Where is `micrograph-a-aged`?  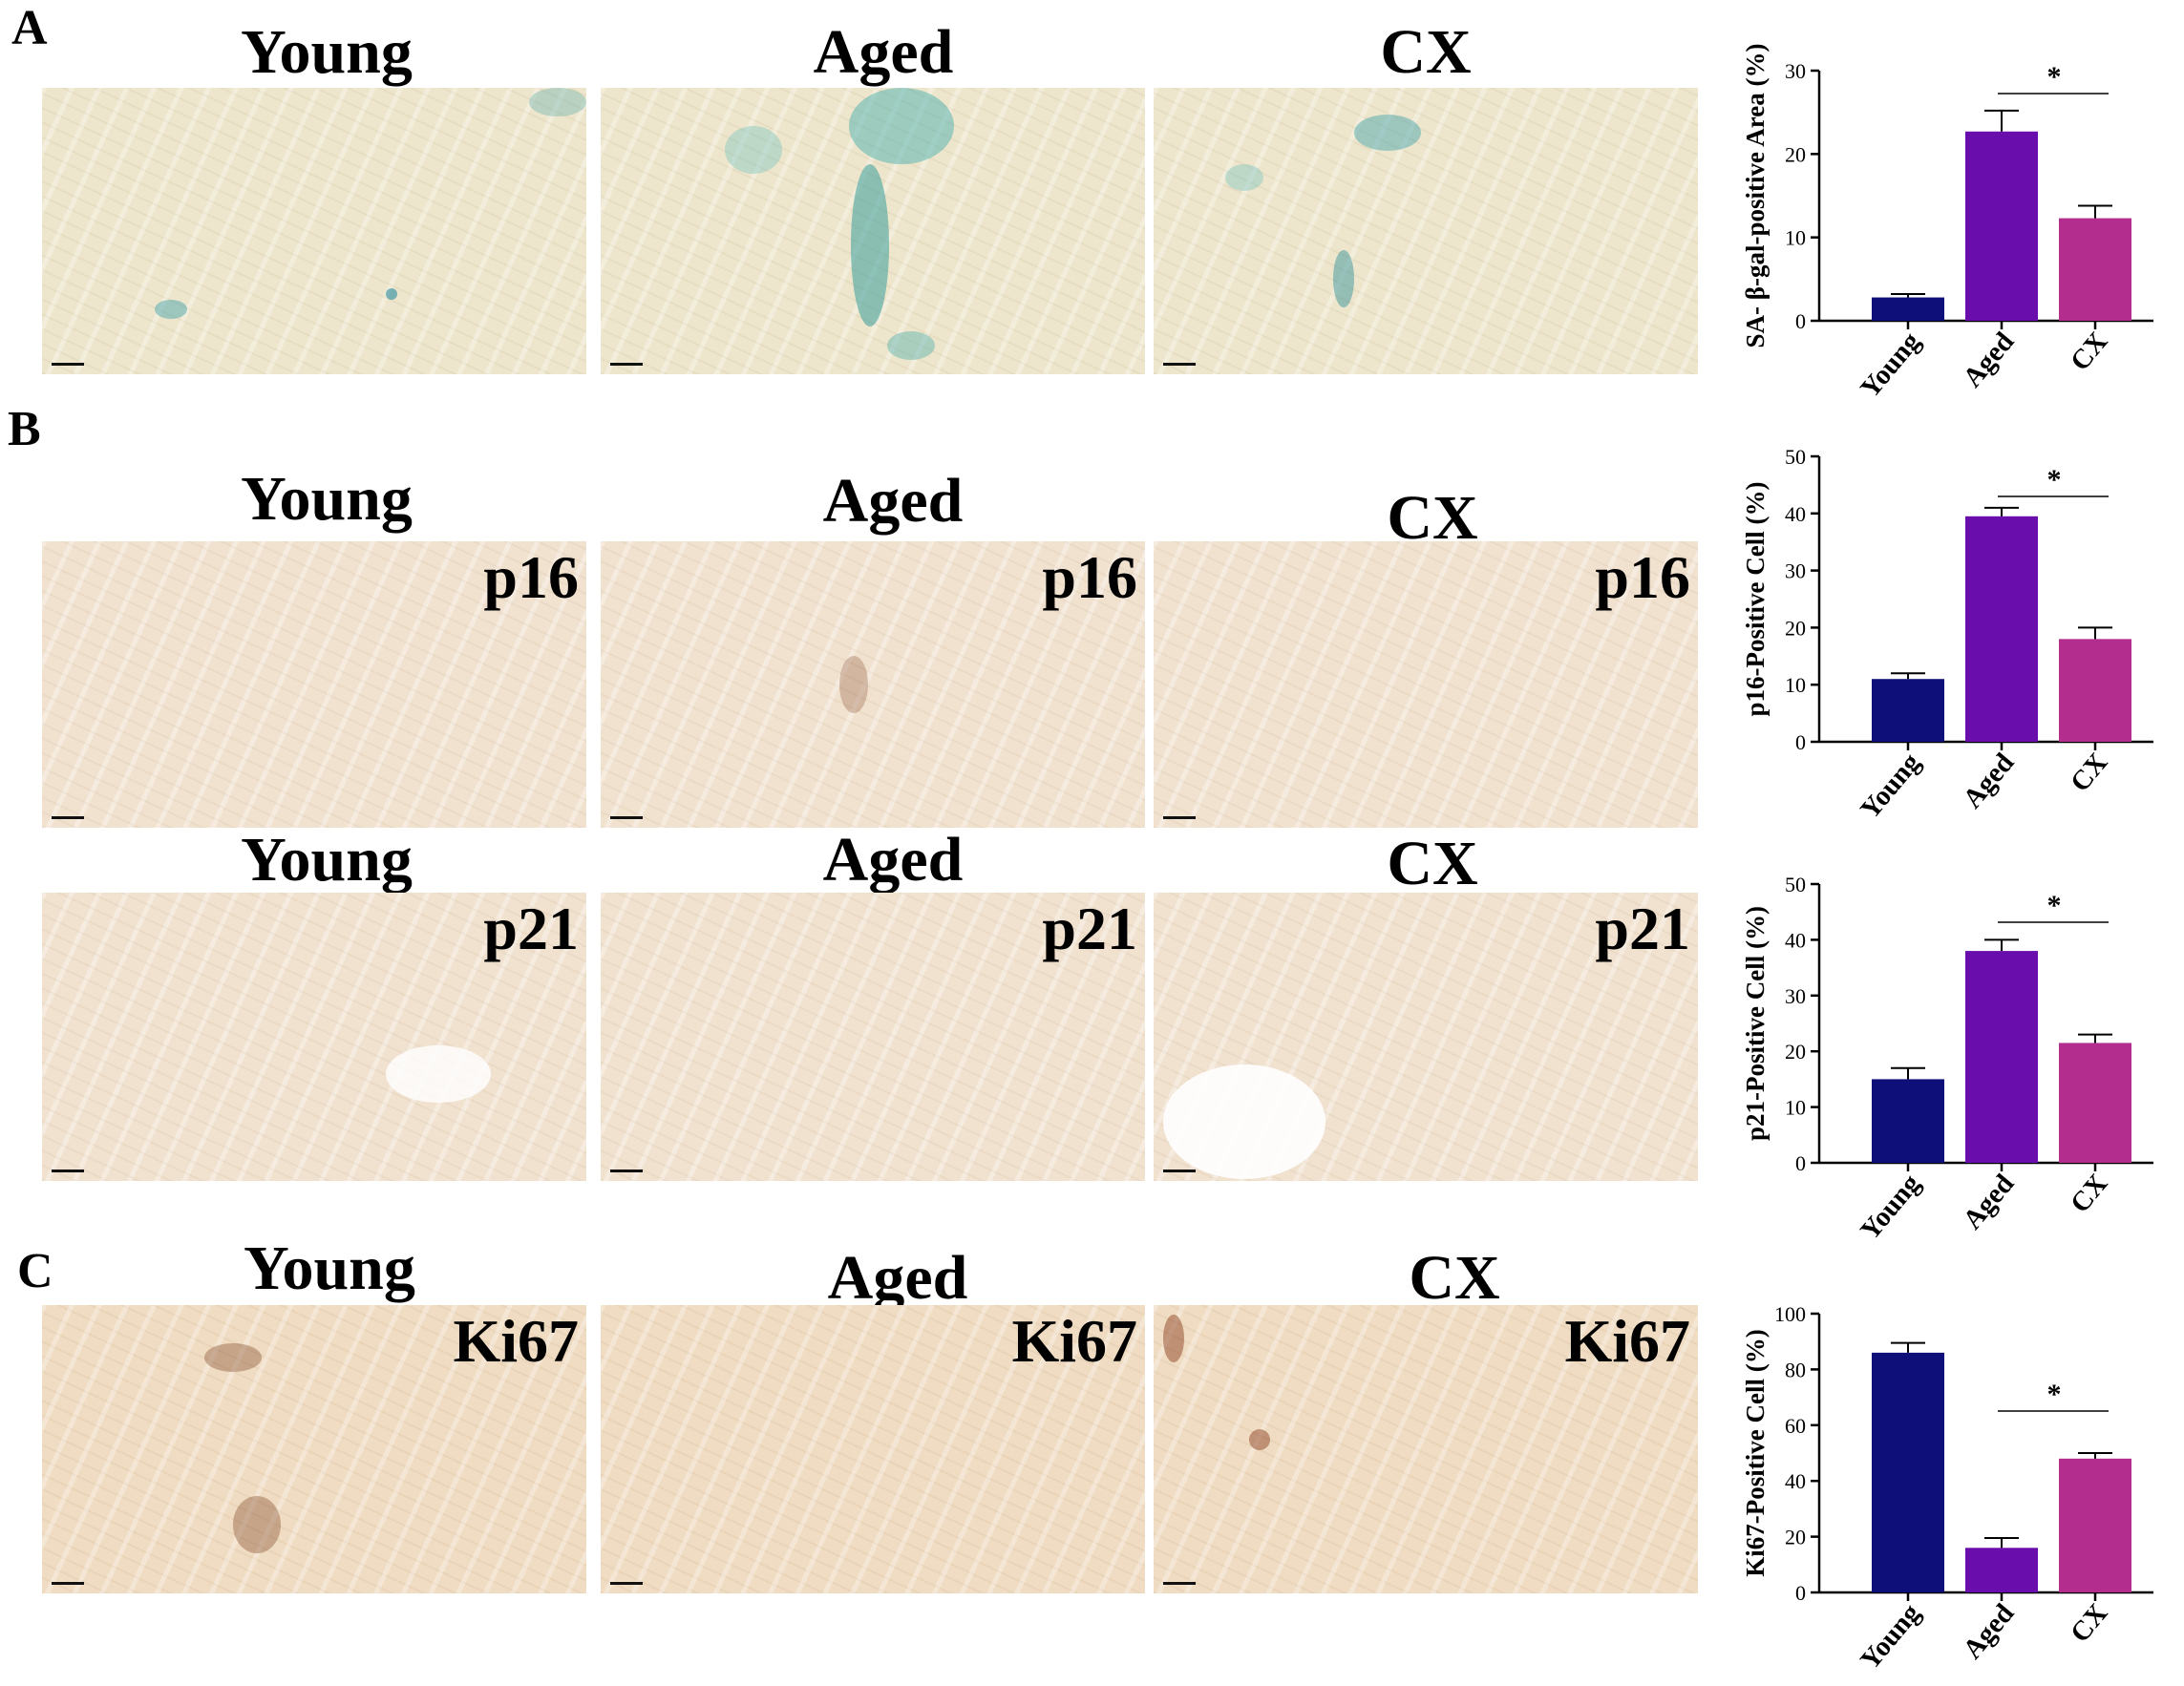
micrograph-a-aged is located at coordinates (873, 231).